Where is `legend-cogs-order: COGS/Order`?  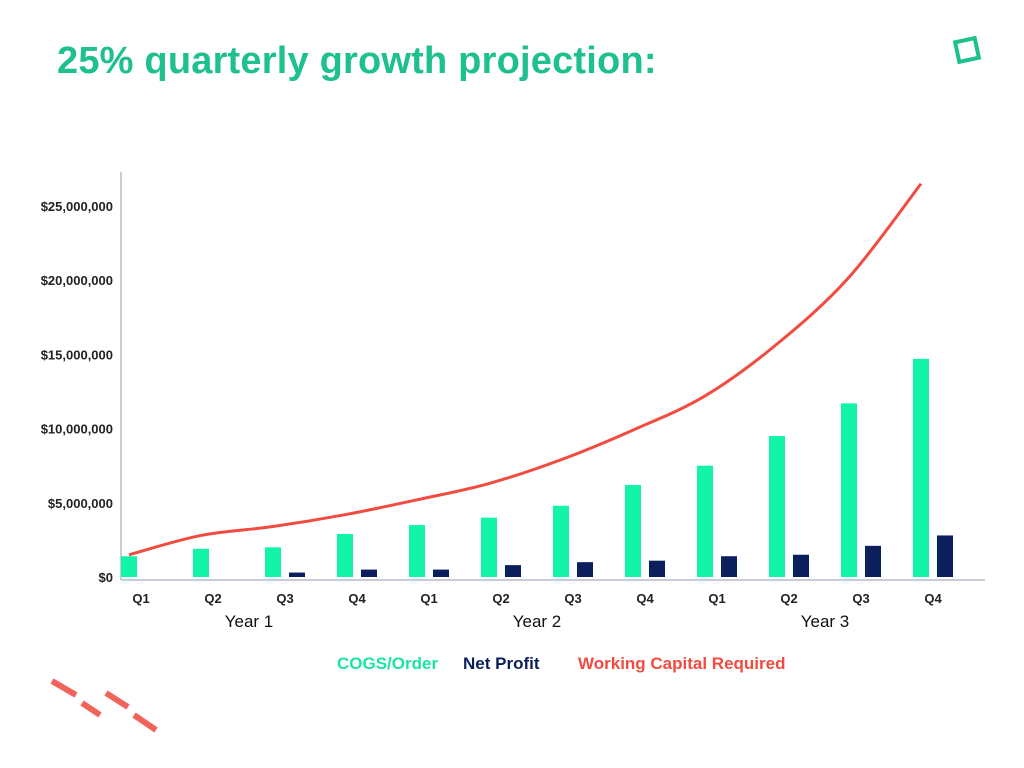 legend-cogs-order: COGS/Order is located at coordinates (388, 663).